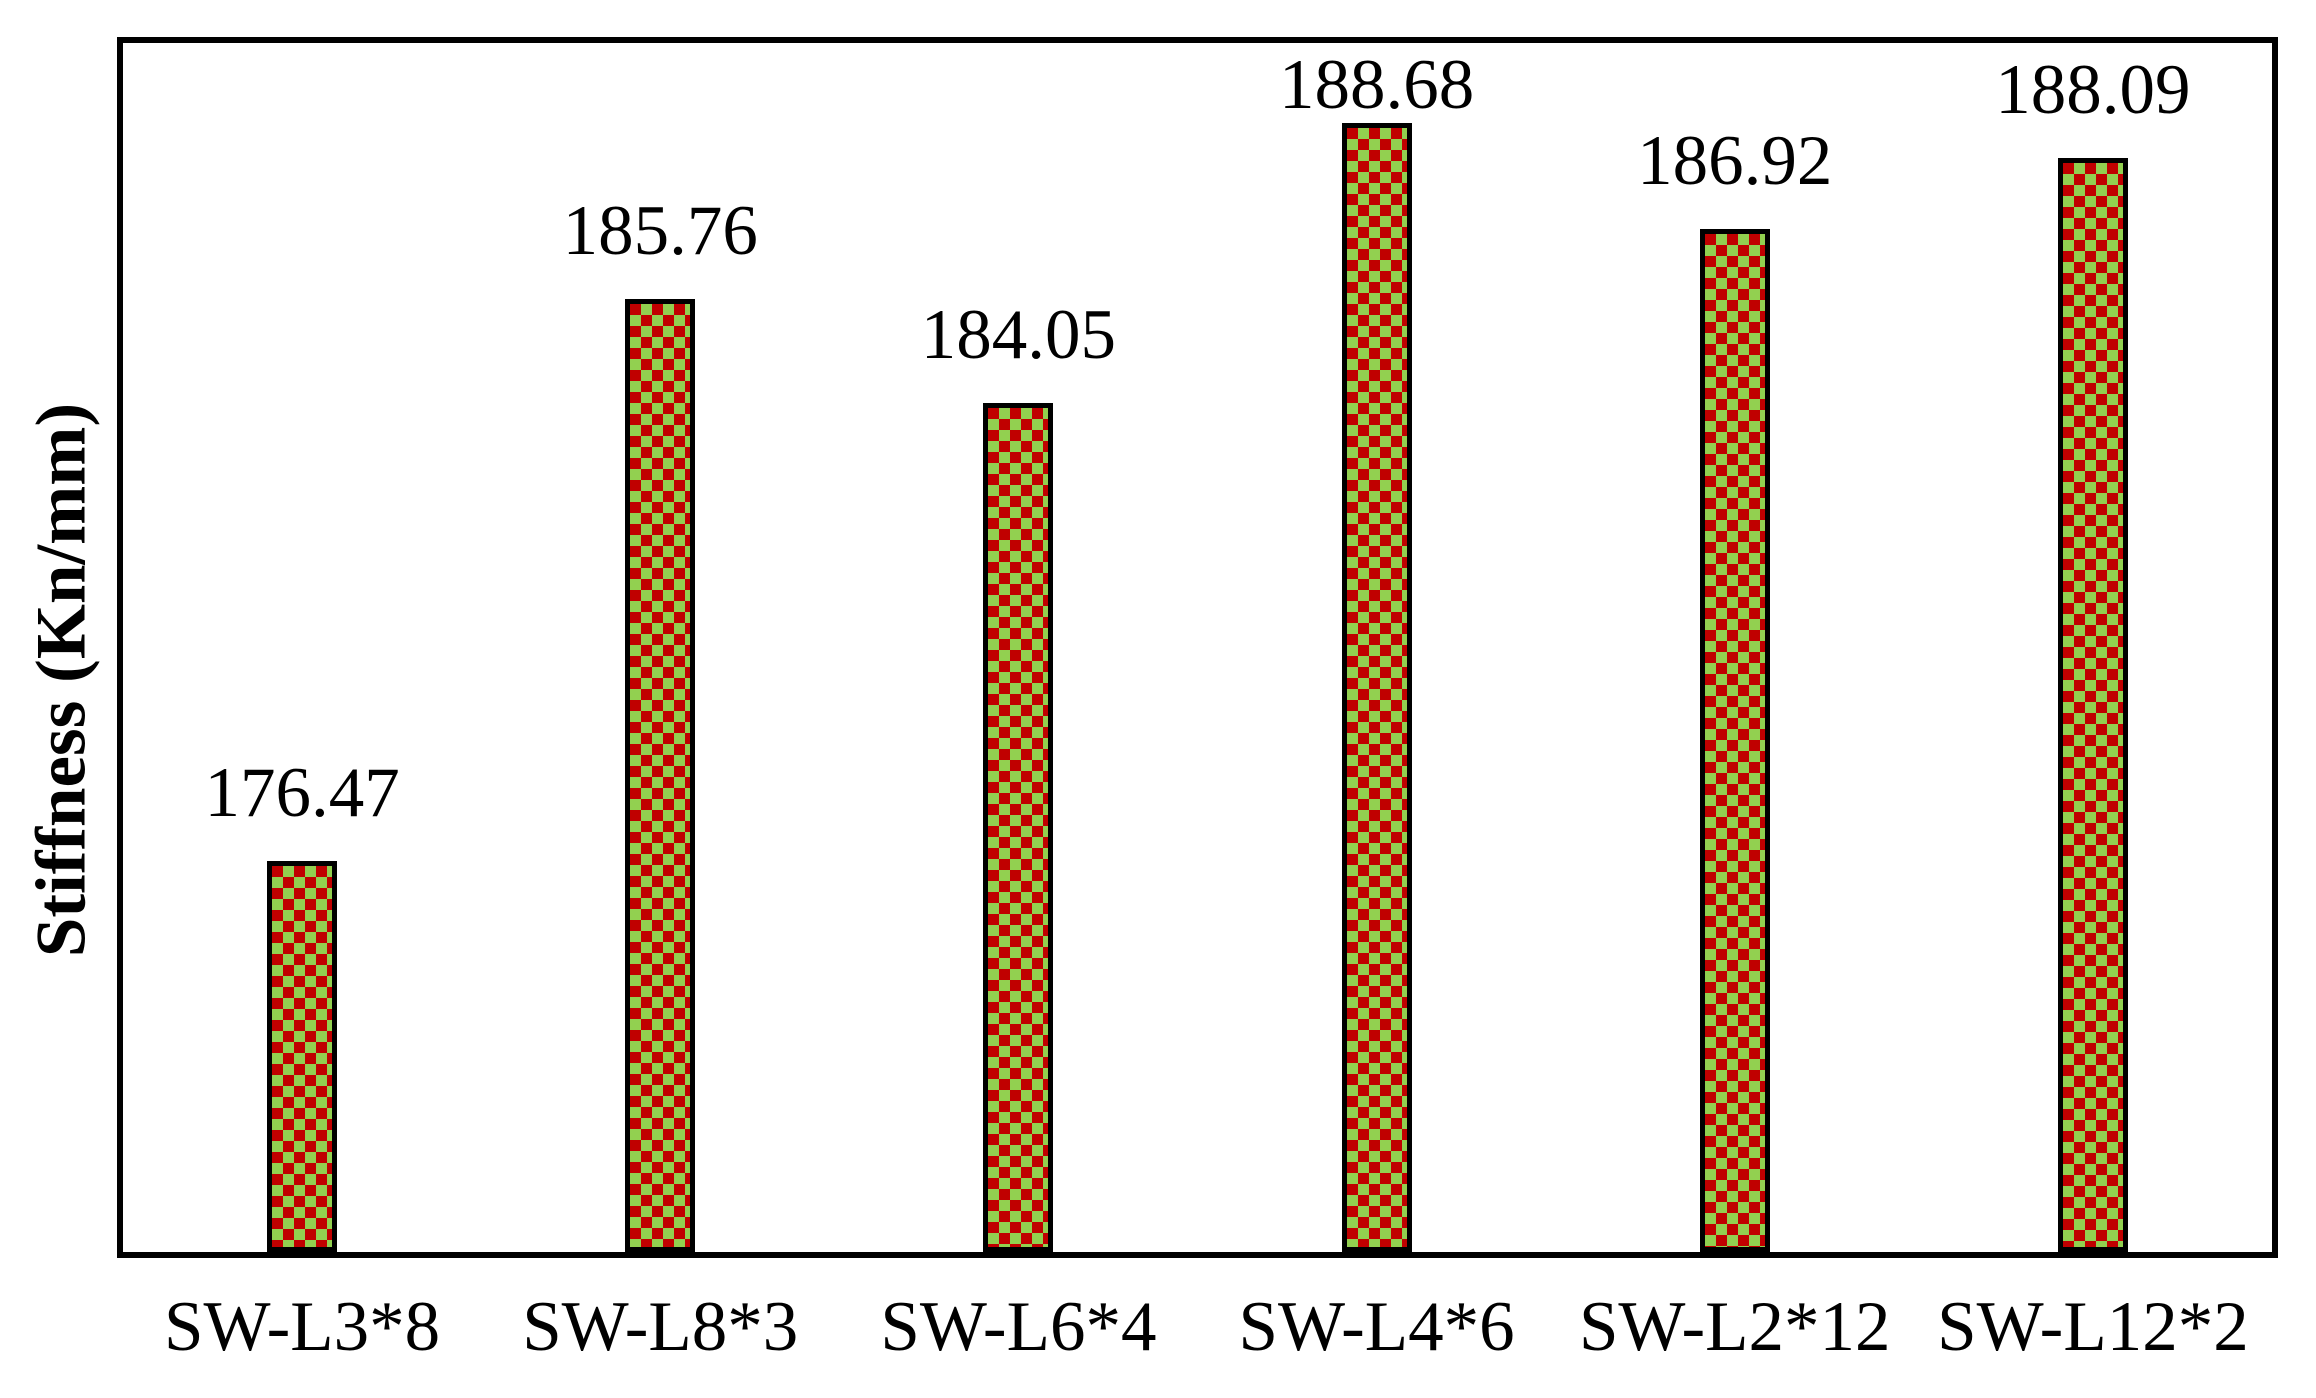 This screenshot has width=2316, height=1398. Describe the element at coordinates (302, 793) in the screenshot. I see `bar-value-label: 176.47` at that location.